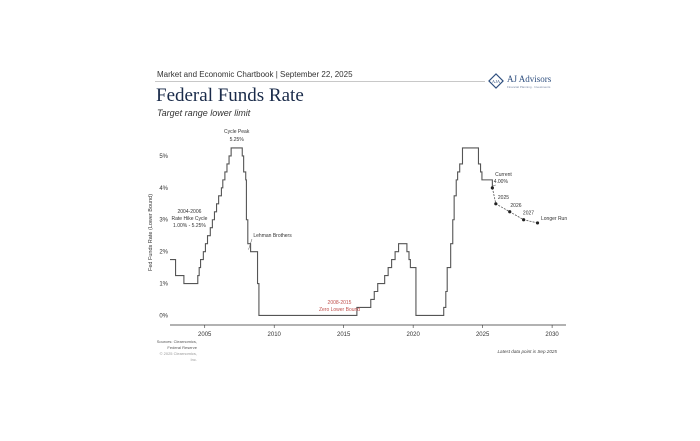 The height and width of the screenshot is (441, 700). What do you see at coordinates (151, 232) in the screenshot?
I see `y-axis-label: Fed Funds Rate (Lower Bound)` at bounding box center [151, 232].